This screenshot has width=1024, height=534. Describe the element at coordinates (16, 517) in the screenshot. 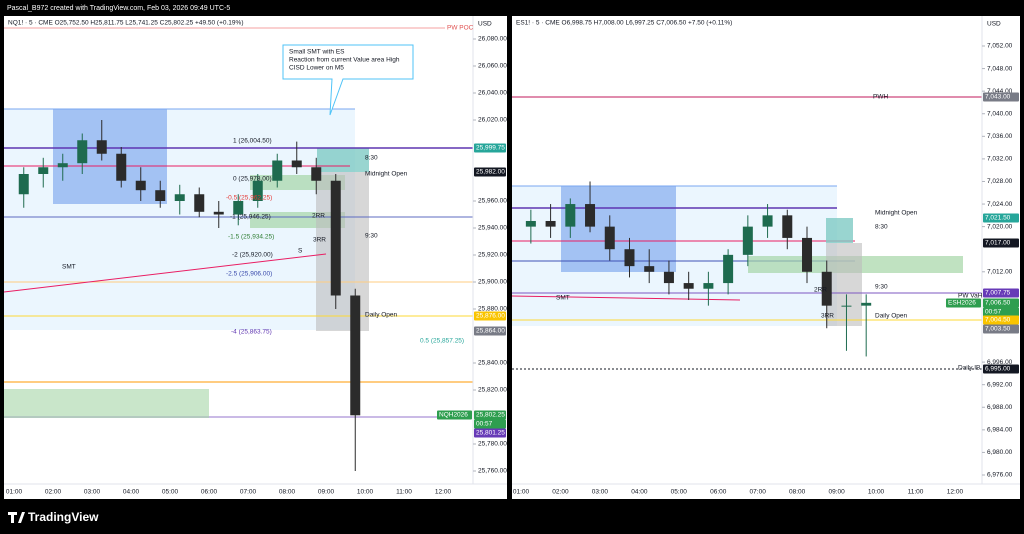

I see `logo` at that location.